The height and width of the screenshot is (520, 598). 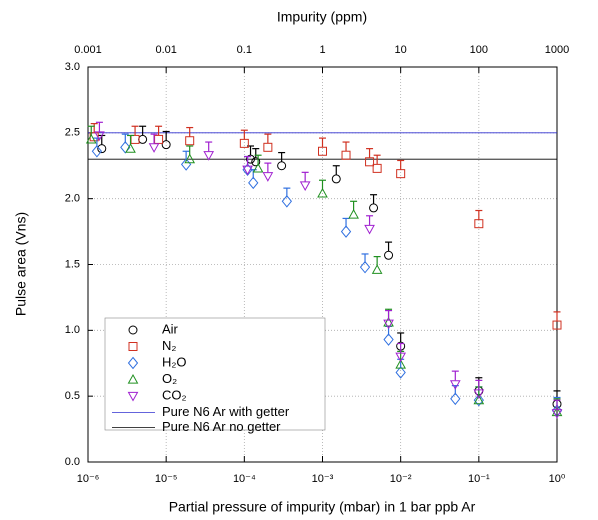 What do you see at coordinates (401, 479) in the screenshot?
I see `x-tick-label: 10⁻²` at bounding box center [401, 479].